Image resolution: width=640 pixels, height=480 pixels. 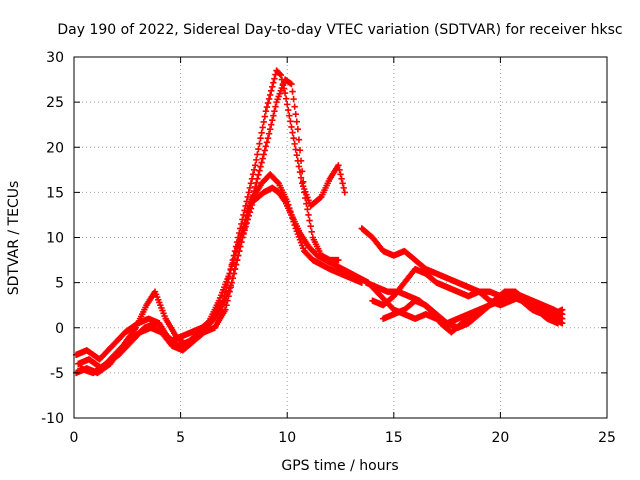 I want to click on x-tick-labels: 0 5 10 15 20 25, so click(x=343, y=438).